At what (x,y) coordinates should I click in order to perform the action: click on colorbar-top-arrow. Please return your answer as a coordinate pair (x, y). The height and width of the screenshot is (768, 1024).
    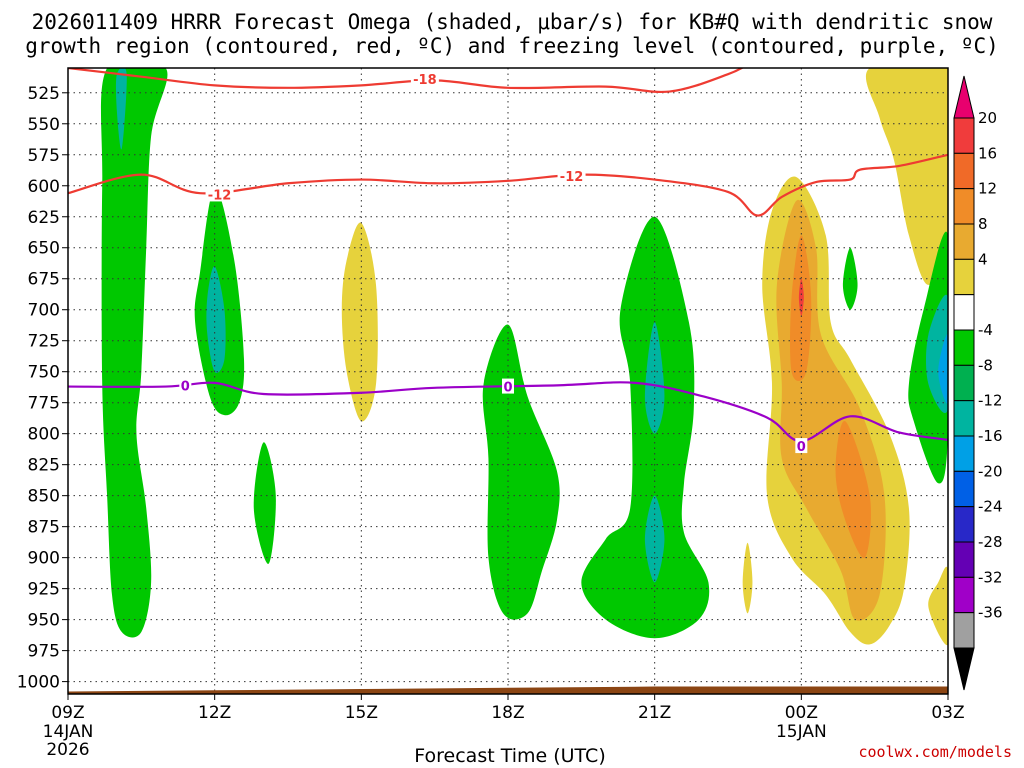
    Looking at the image, I should click on (964, 97).